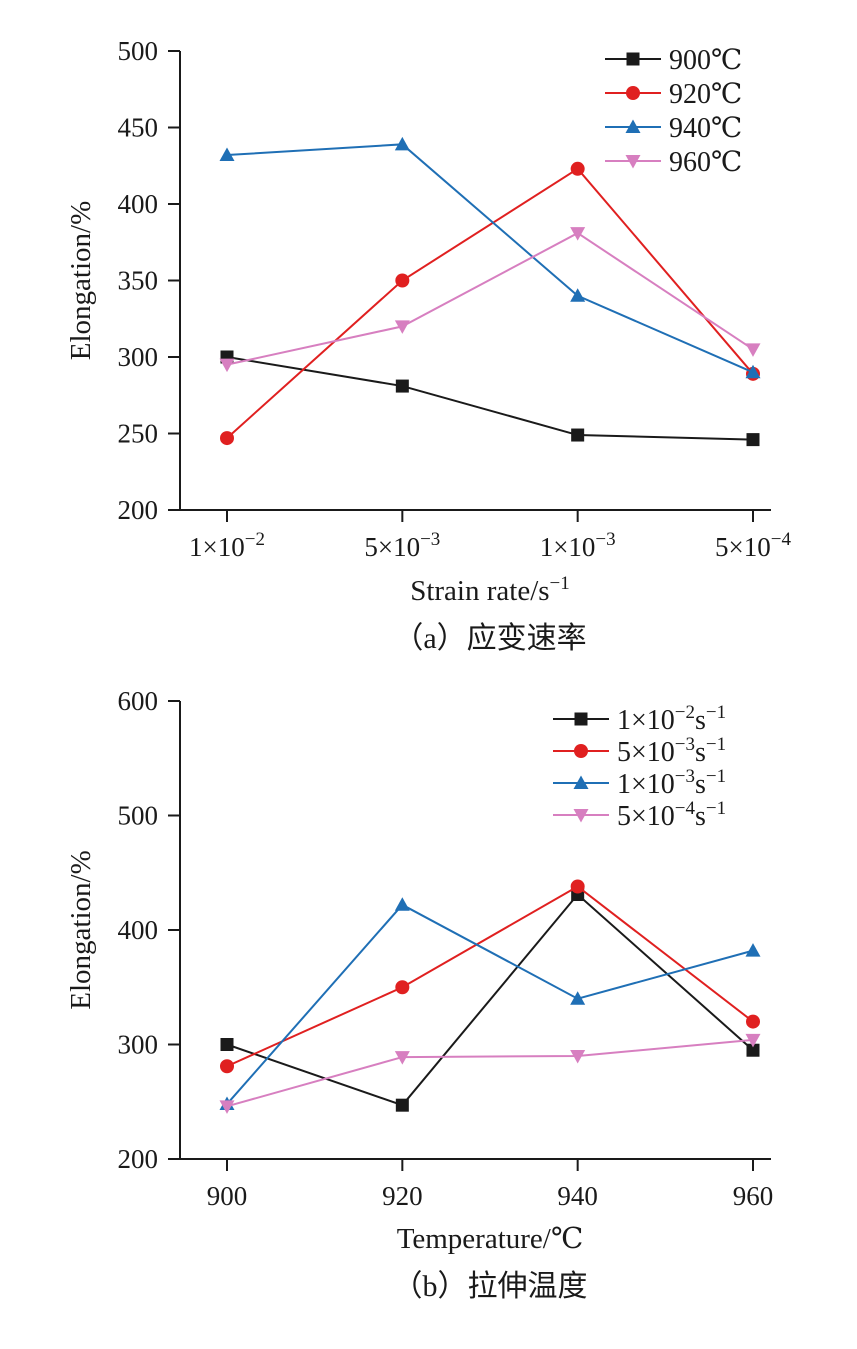 The width and height of the screenshot is (857, 1349). What do you see at coordinates (671, 751) in the screenshot?
I see `legend-label: 5×10−3s−1` at bounding box center [671, 751].